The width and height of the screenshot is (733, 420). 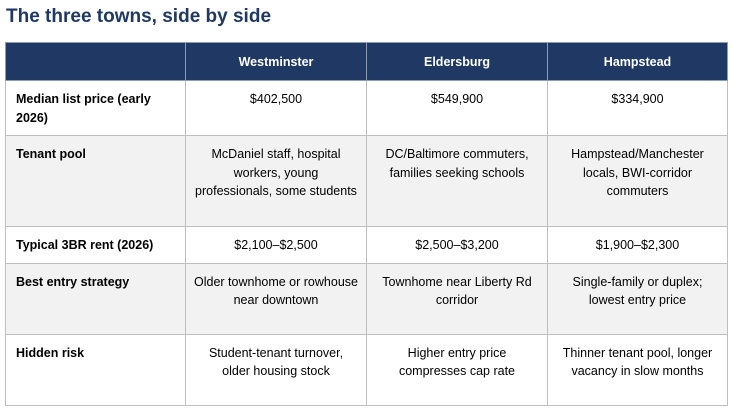 I want to click on row-label: Hidden risk, so click(x=95, y=369).